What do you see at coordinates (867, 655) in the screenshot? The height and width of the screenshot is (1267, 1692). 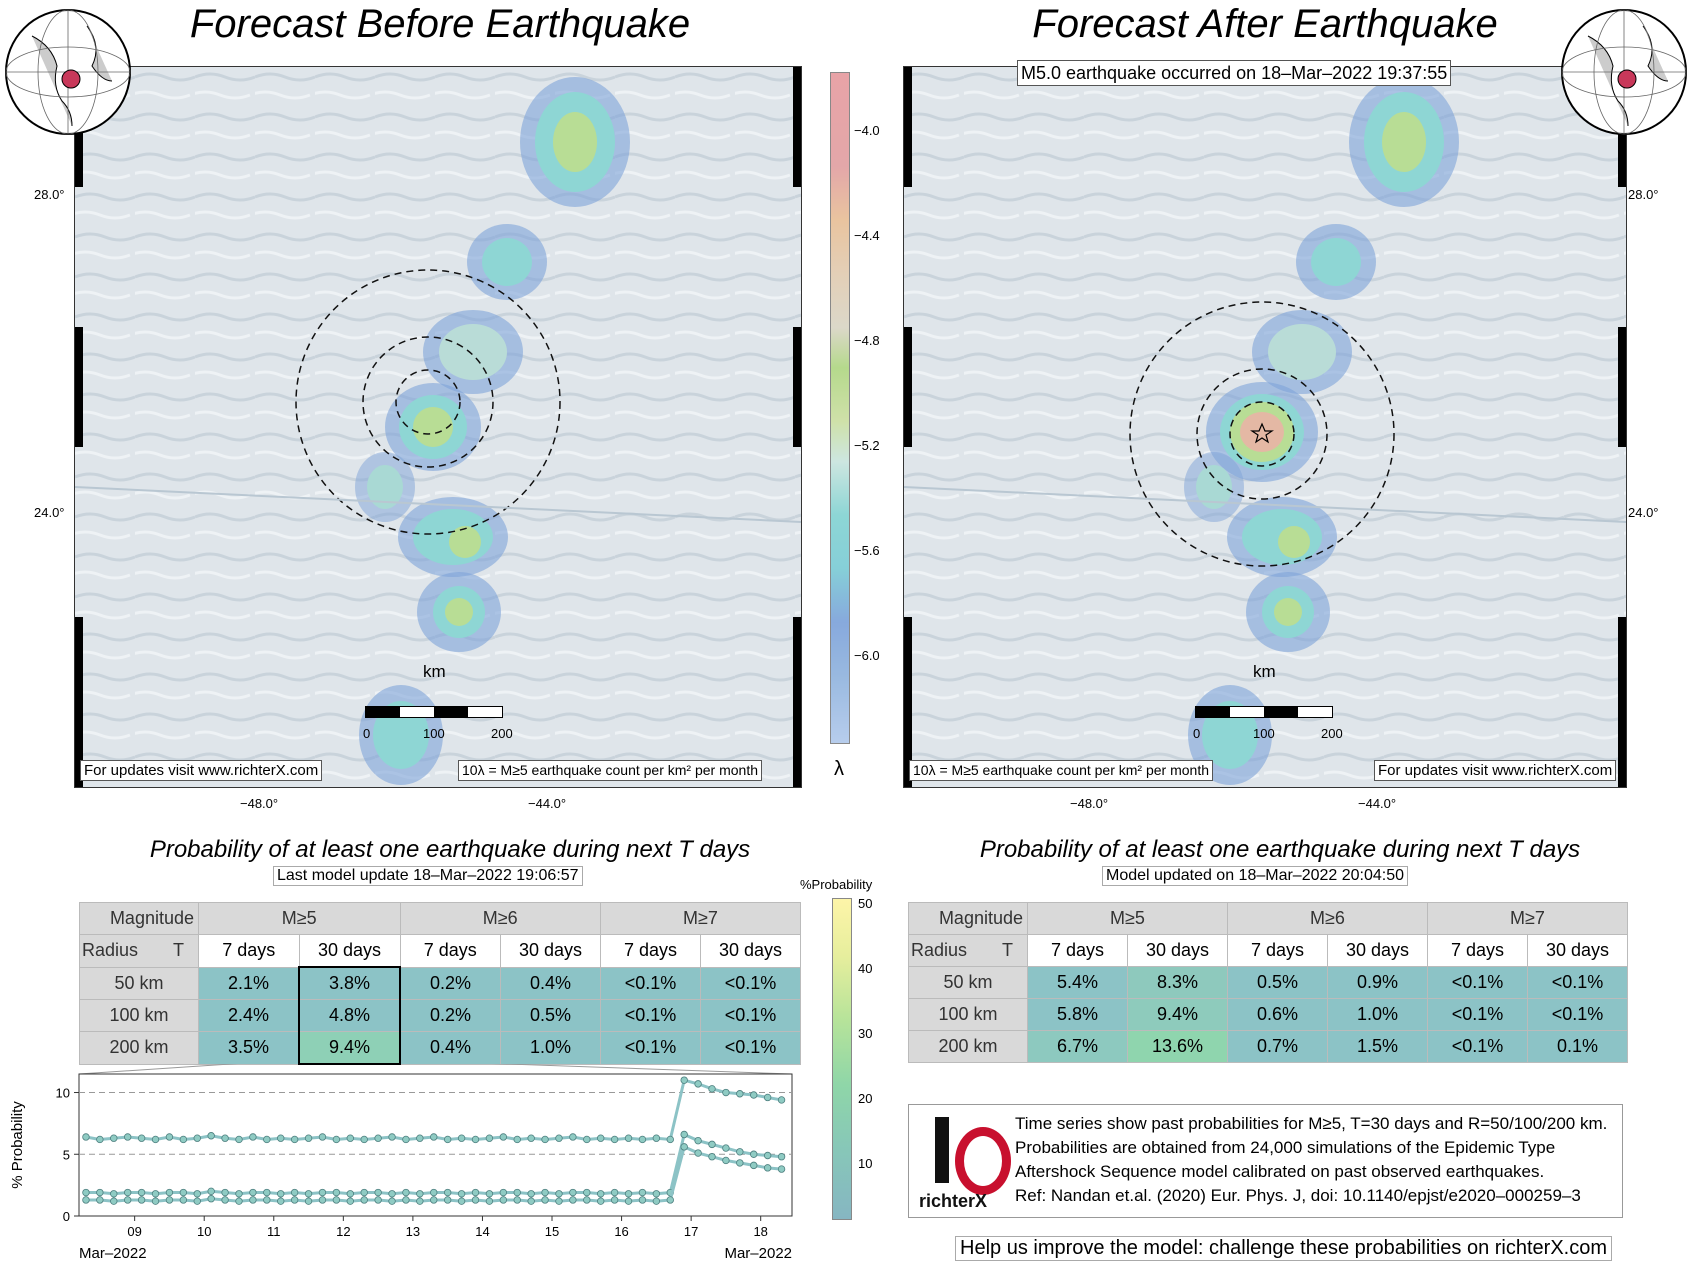 I see `lambda-tick-5: −6.0` at bounding box center [867, 655].